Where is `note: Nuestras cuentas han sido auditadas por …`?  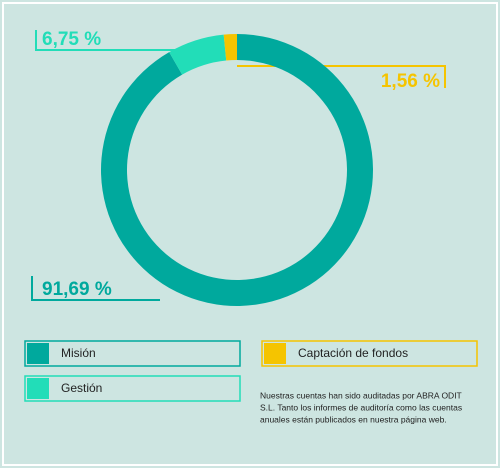 note: Nuestras cuentas han sido auditadas por … is located at coordinates (361, 395).